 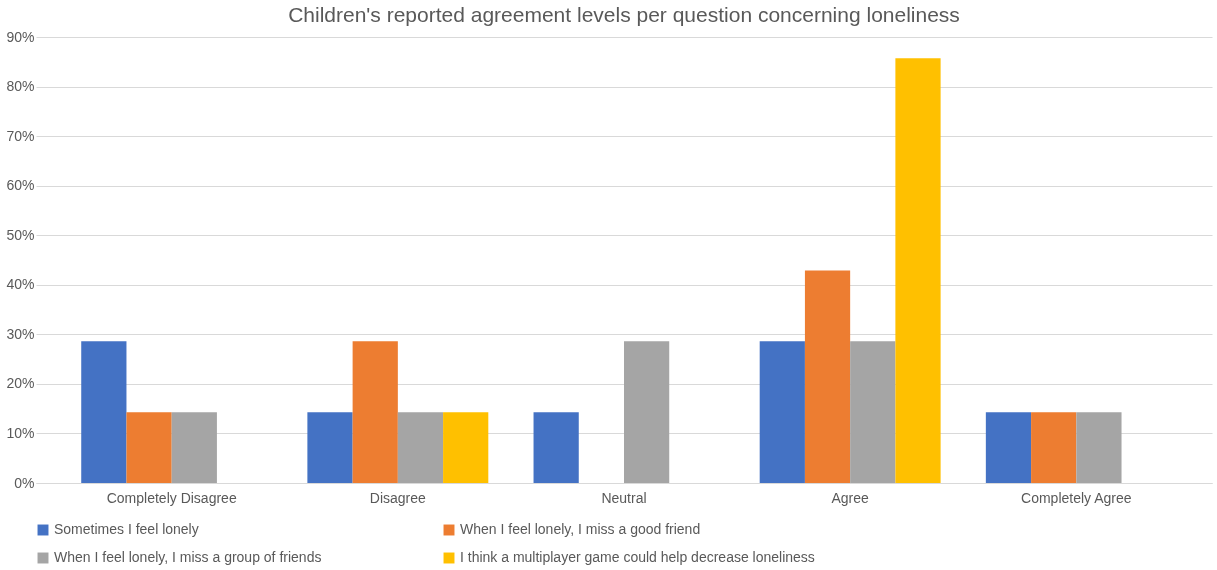 What do you see at coordinates (850, 497) in the screenshot?
I see `x-tick-label: Agree` at bounding box center [850, 497].